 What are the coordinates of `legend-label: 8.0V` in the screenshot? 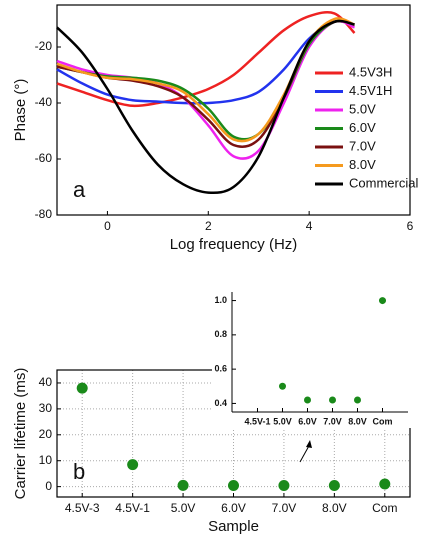 It's located at (362, 164).